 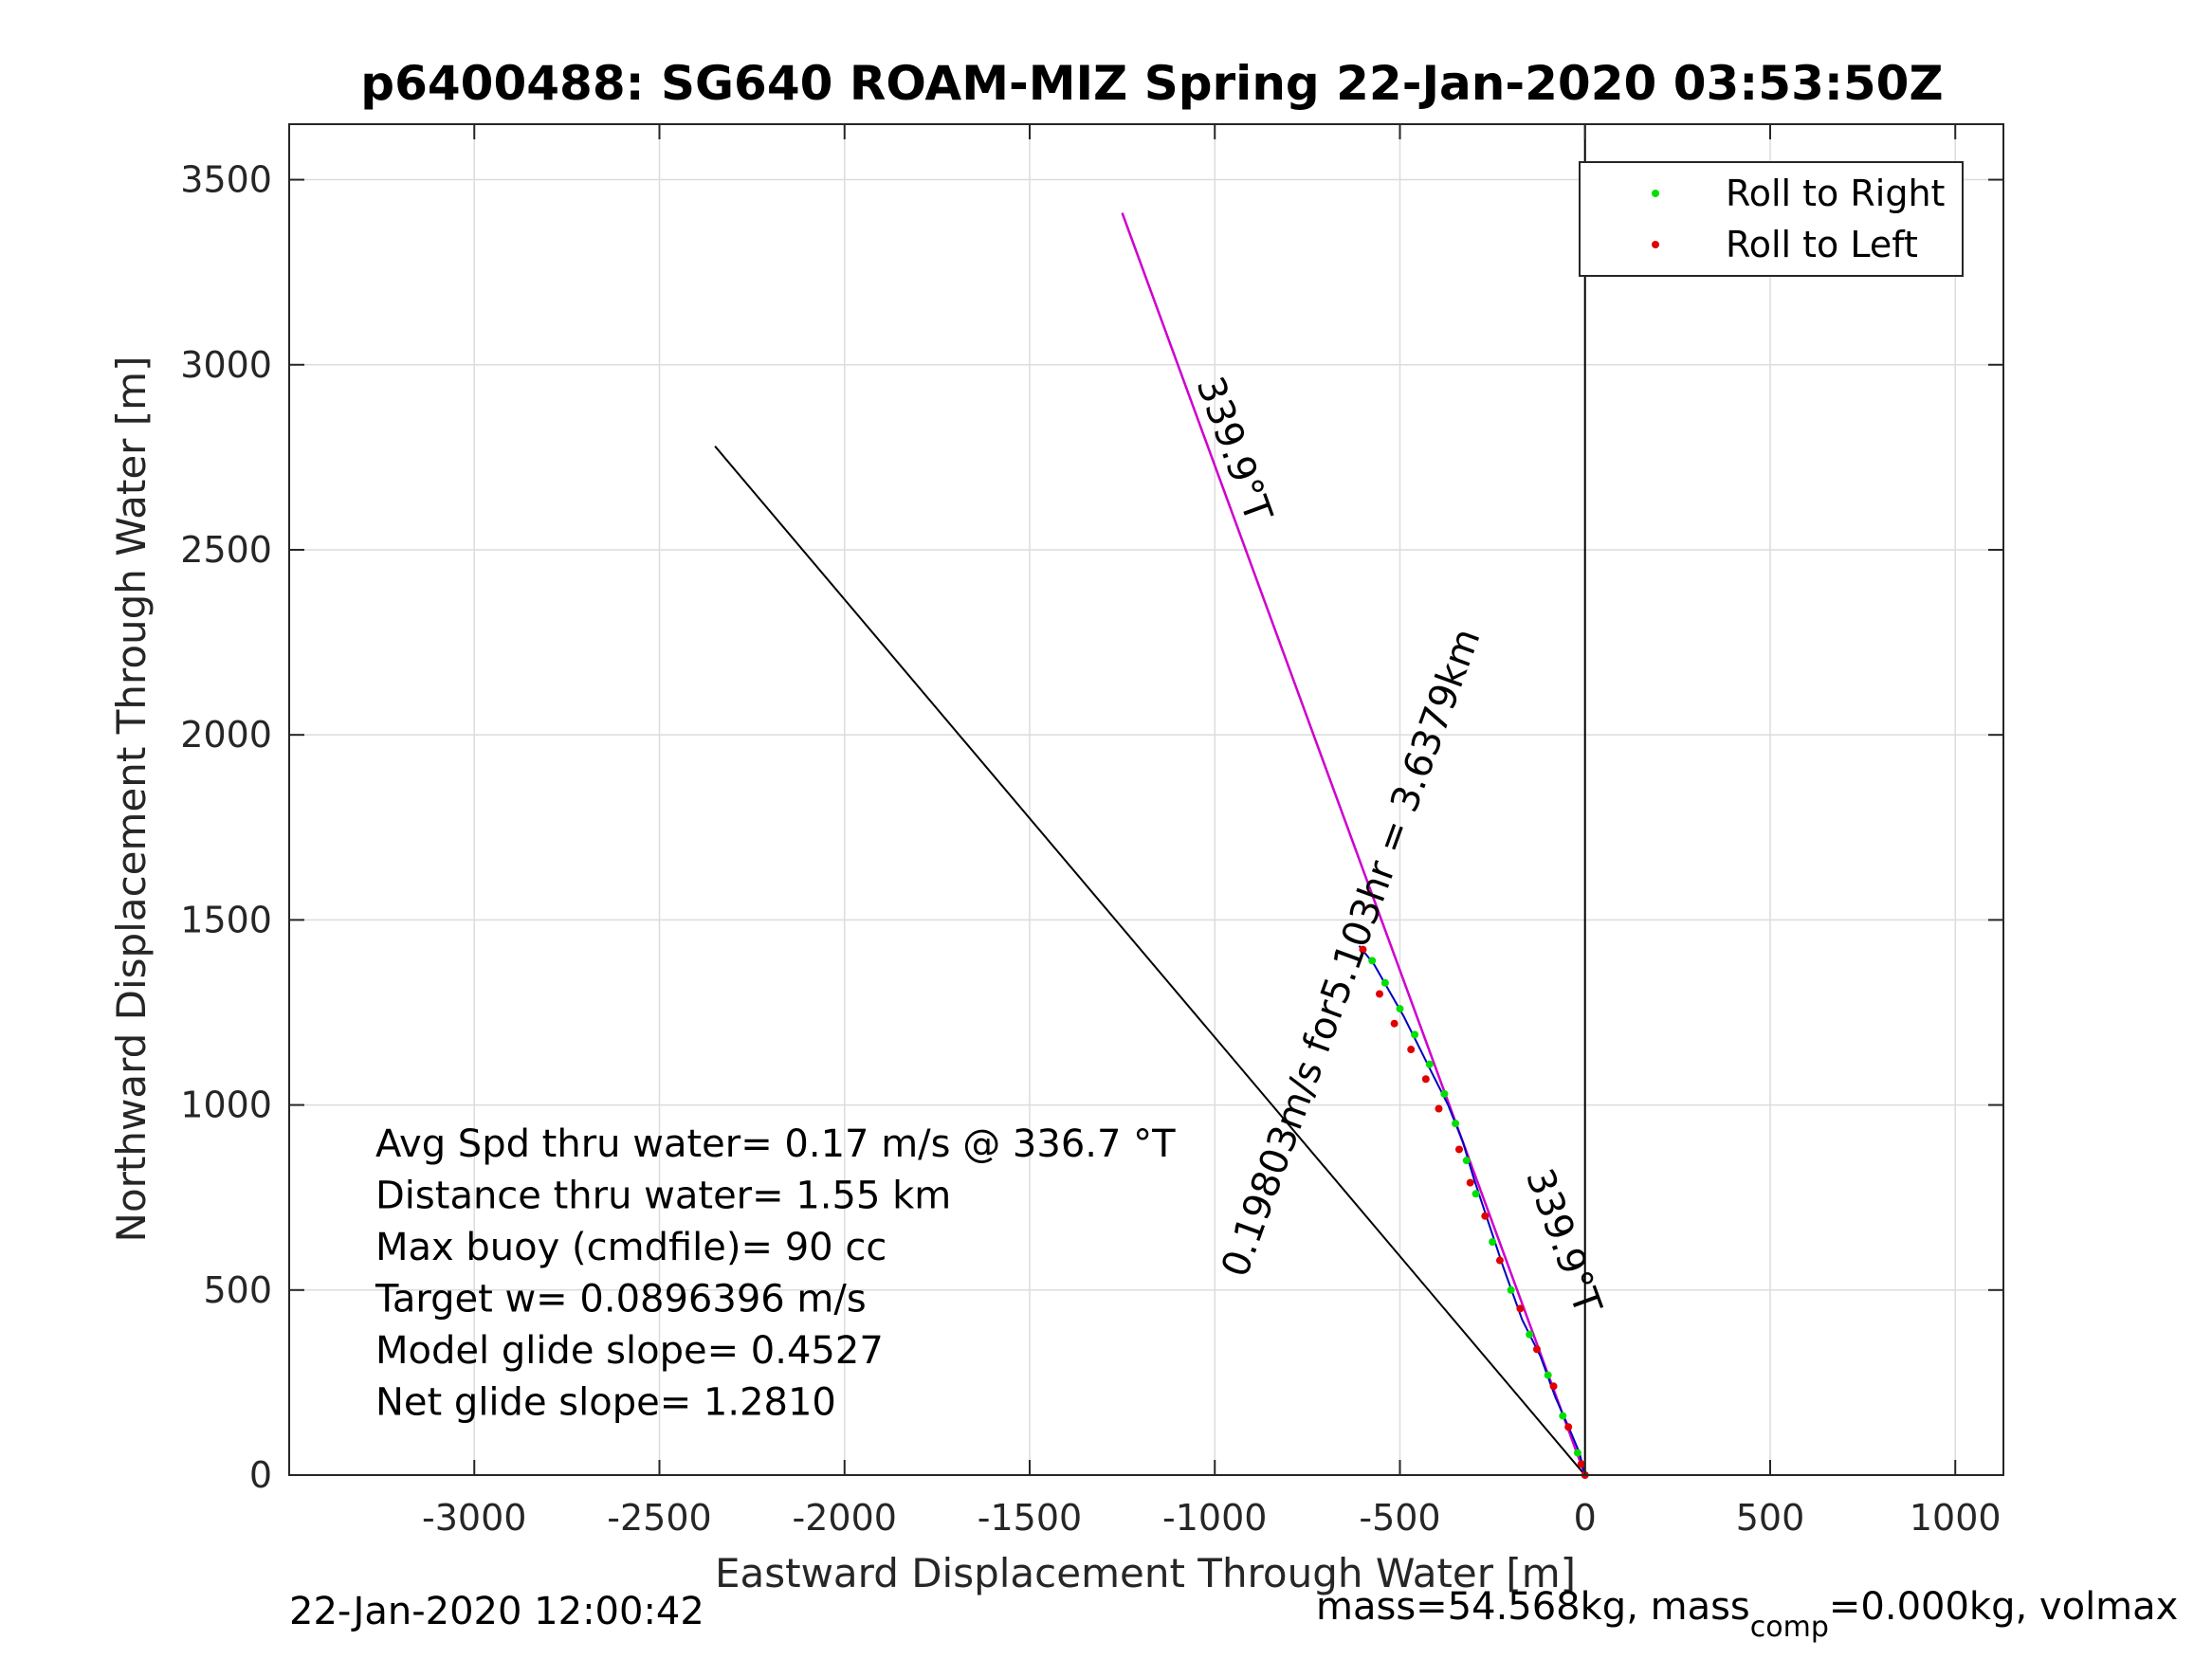 What do you see at coordinates (1352, 953) in the screenshot?
I see `line-label: 0.19803m/s for5.103hr = 3.6379km` at bounding box center [1352, 953].